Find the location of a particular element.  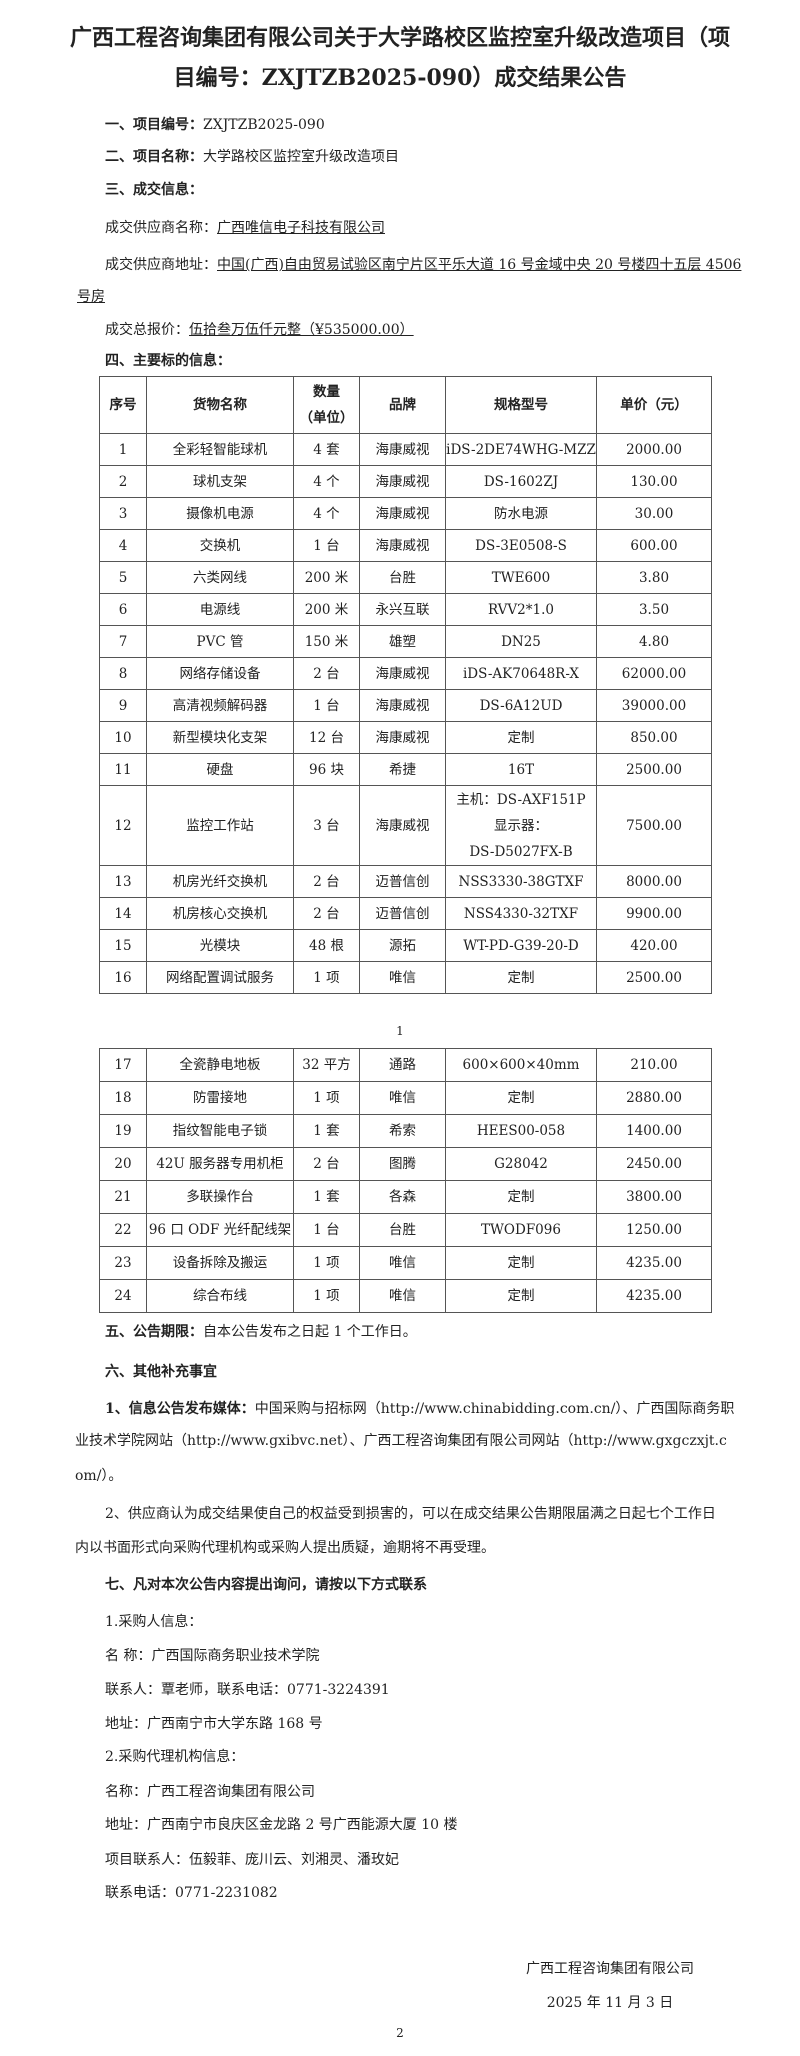

cell-item-name: 全彩轻智能球机 is located at coordinates (220, 449).